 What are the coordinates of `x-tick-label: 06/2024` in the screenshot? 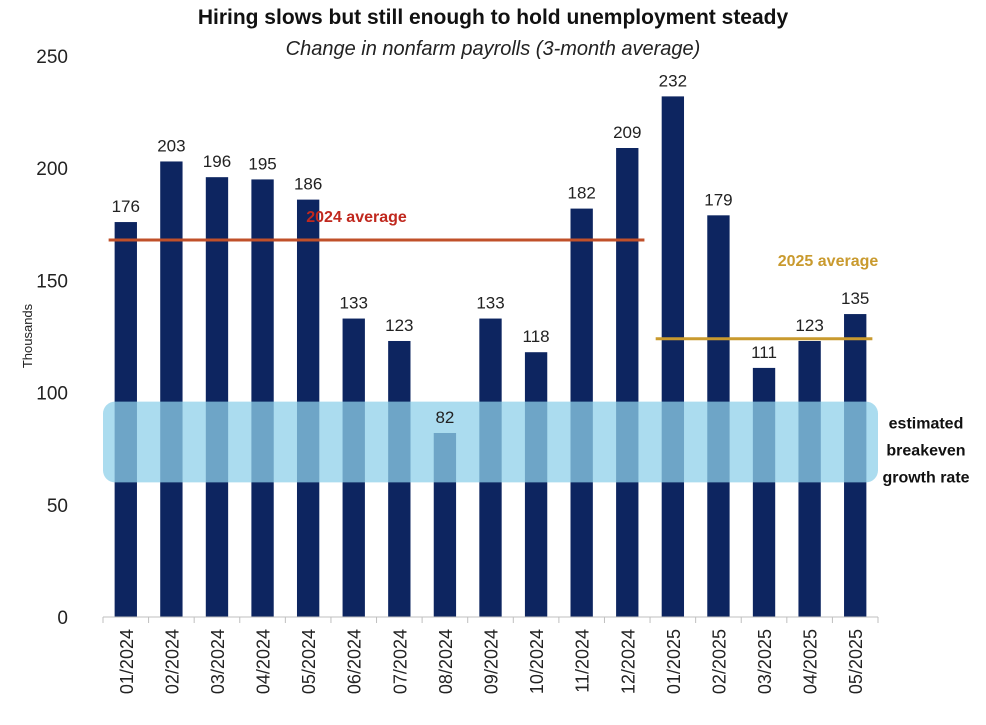 It's located at (355, 661).